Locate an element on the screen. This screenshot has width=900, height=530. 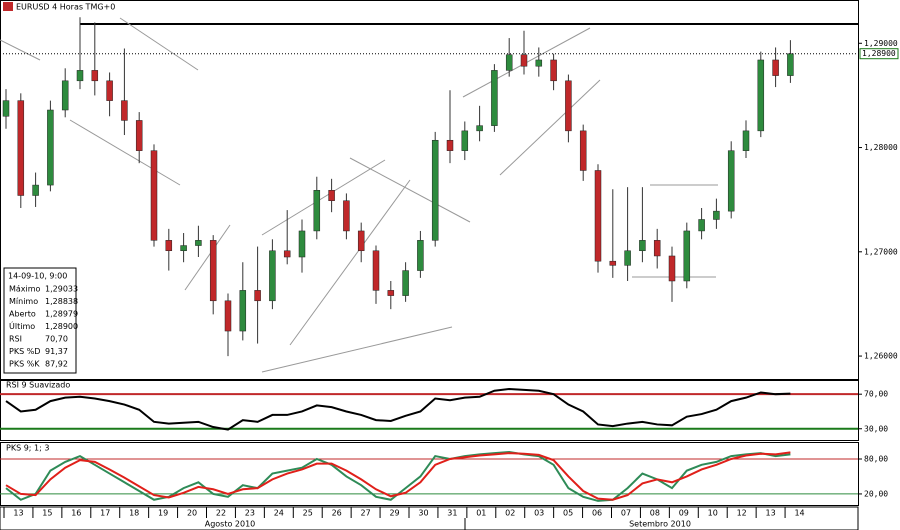
info-value: 87,92 is located at coordinates (56, 364).